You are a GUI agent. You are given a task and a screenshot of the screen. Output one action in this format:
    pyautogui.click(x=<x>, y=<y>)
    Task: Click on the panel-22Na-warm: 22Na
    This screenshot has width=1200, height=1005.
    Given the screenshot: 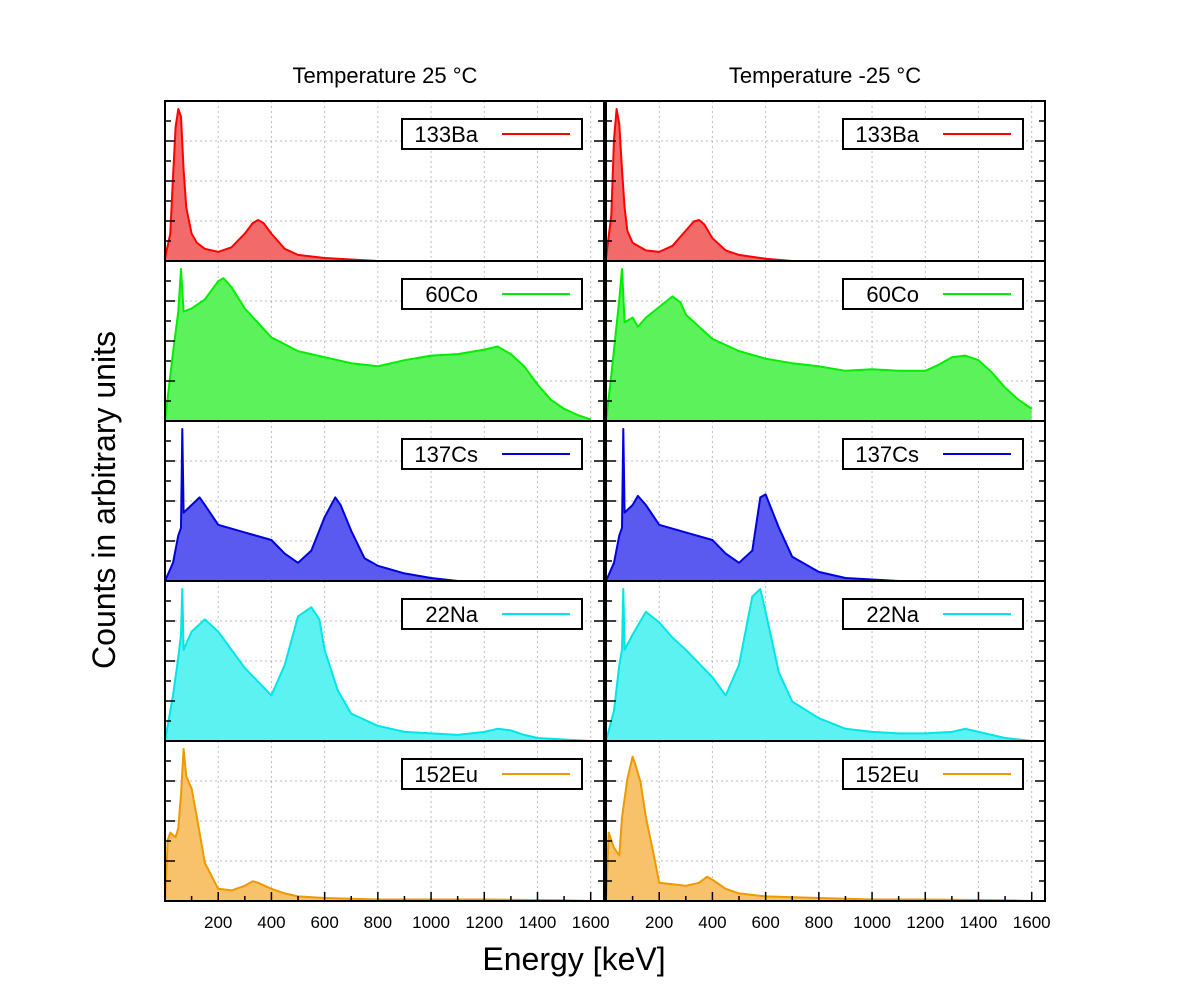 What is the action you would take?
    pyautogui.click(x=384, y=661)
    